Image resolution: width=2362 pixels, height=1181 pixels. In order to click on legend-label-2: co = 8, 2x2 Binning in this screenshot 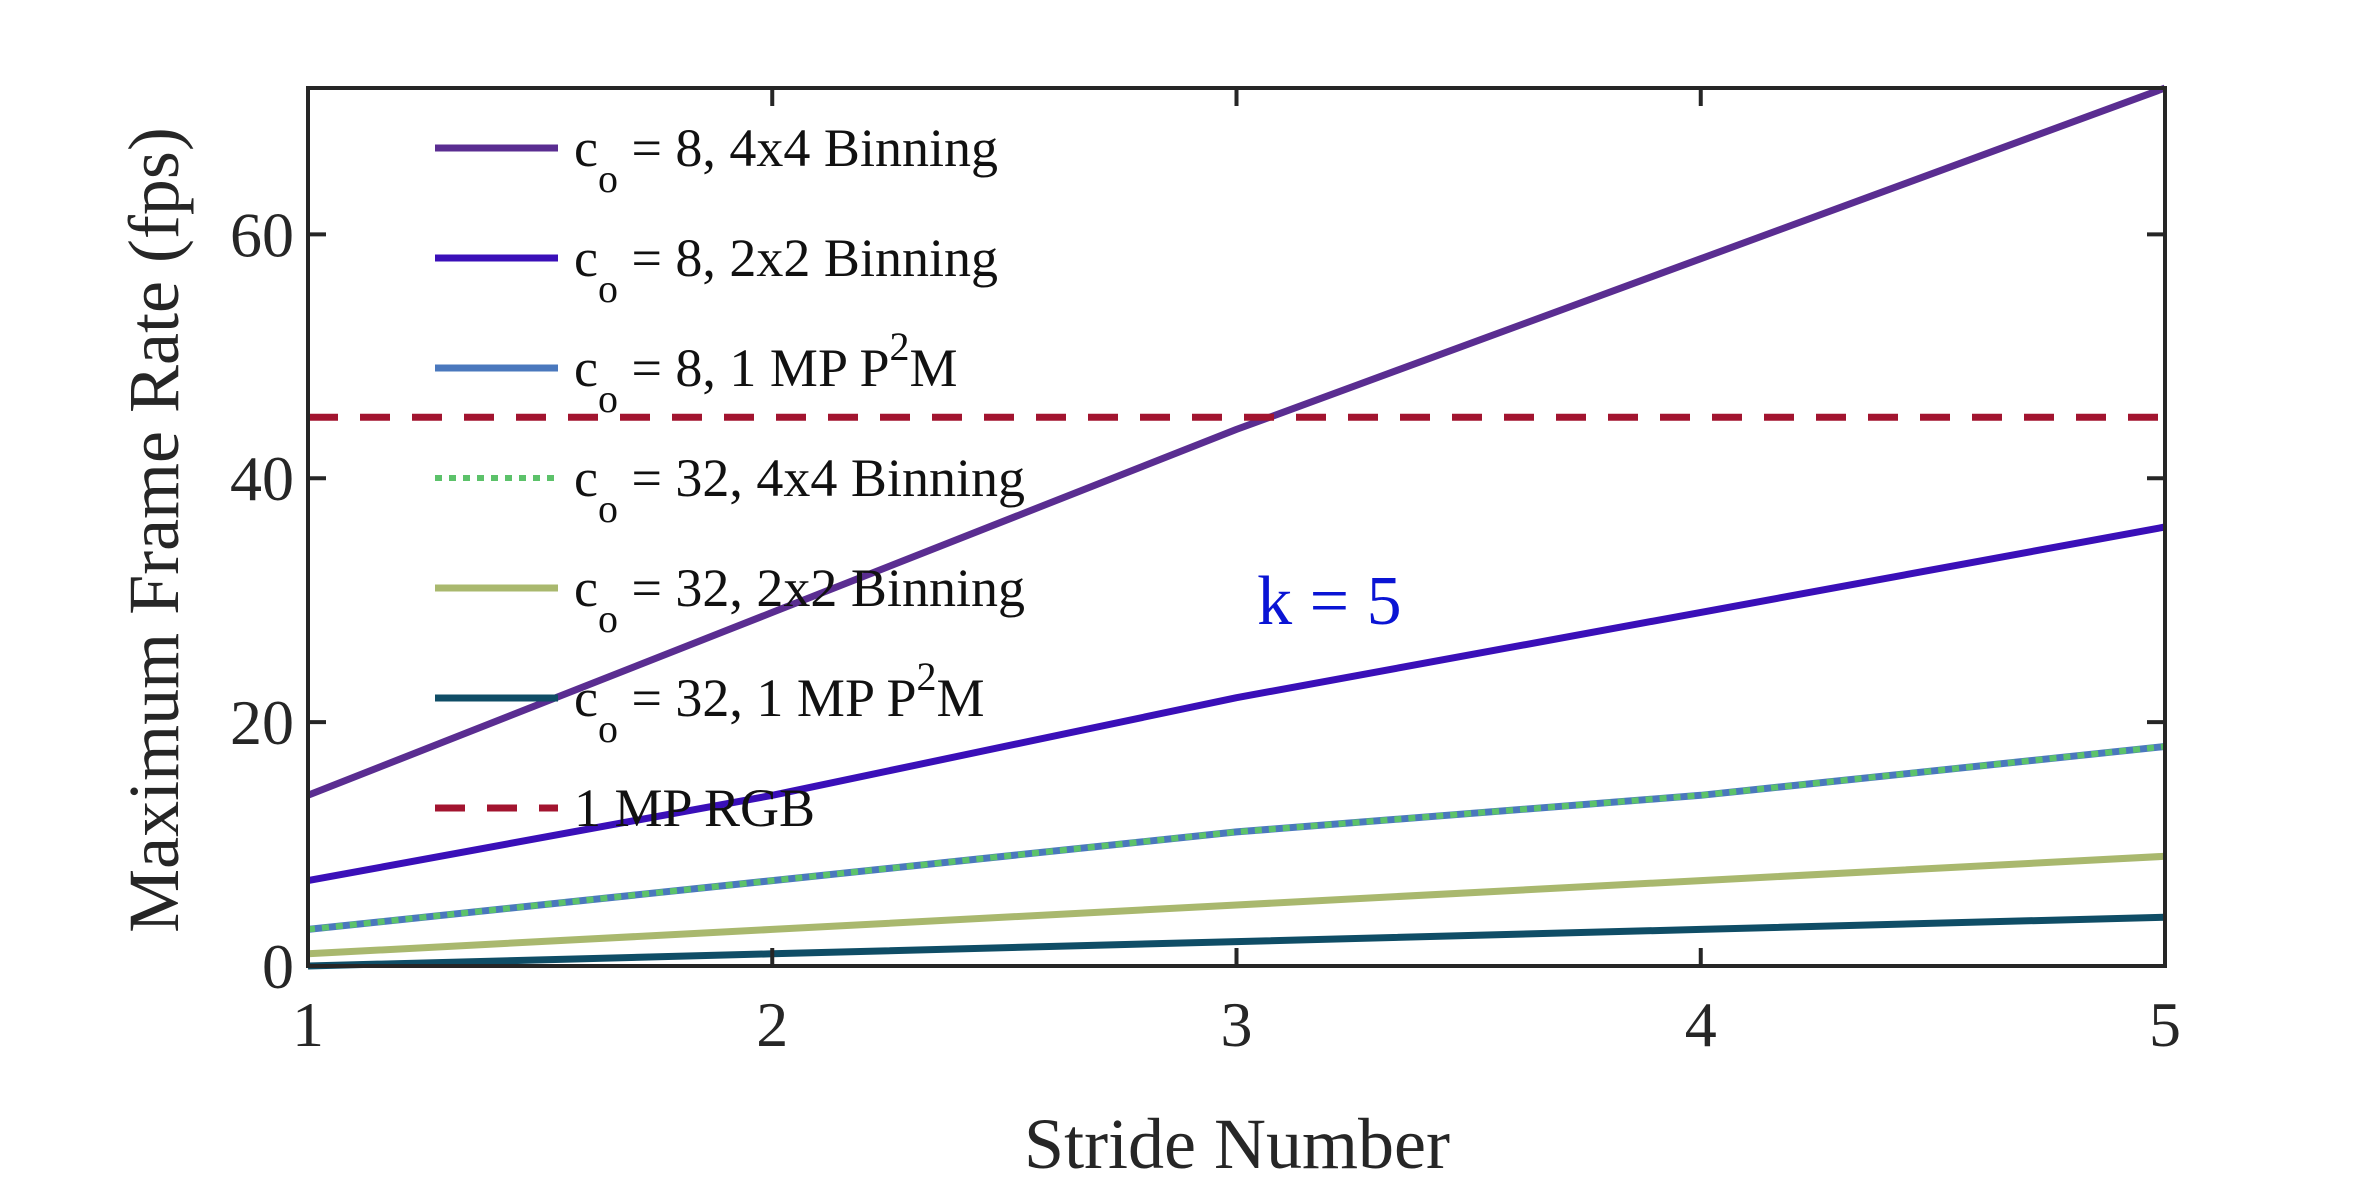, I will do `click(786, 269)`.